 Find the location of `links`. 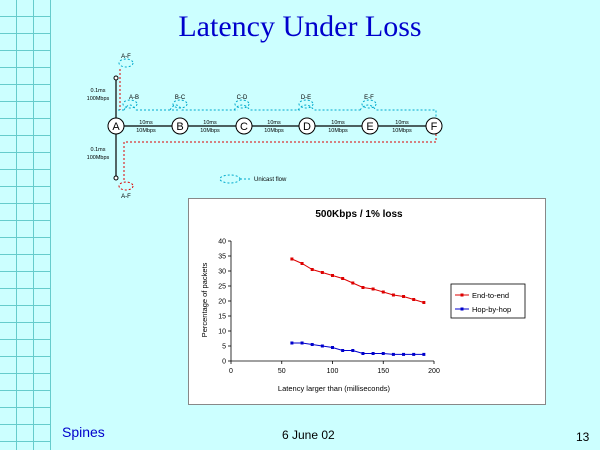

links is located at coordinates (270, 128).